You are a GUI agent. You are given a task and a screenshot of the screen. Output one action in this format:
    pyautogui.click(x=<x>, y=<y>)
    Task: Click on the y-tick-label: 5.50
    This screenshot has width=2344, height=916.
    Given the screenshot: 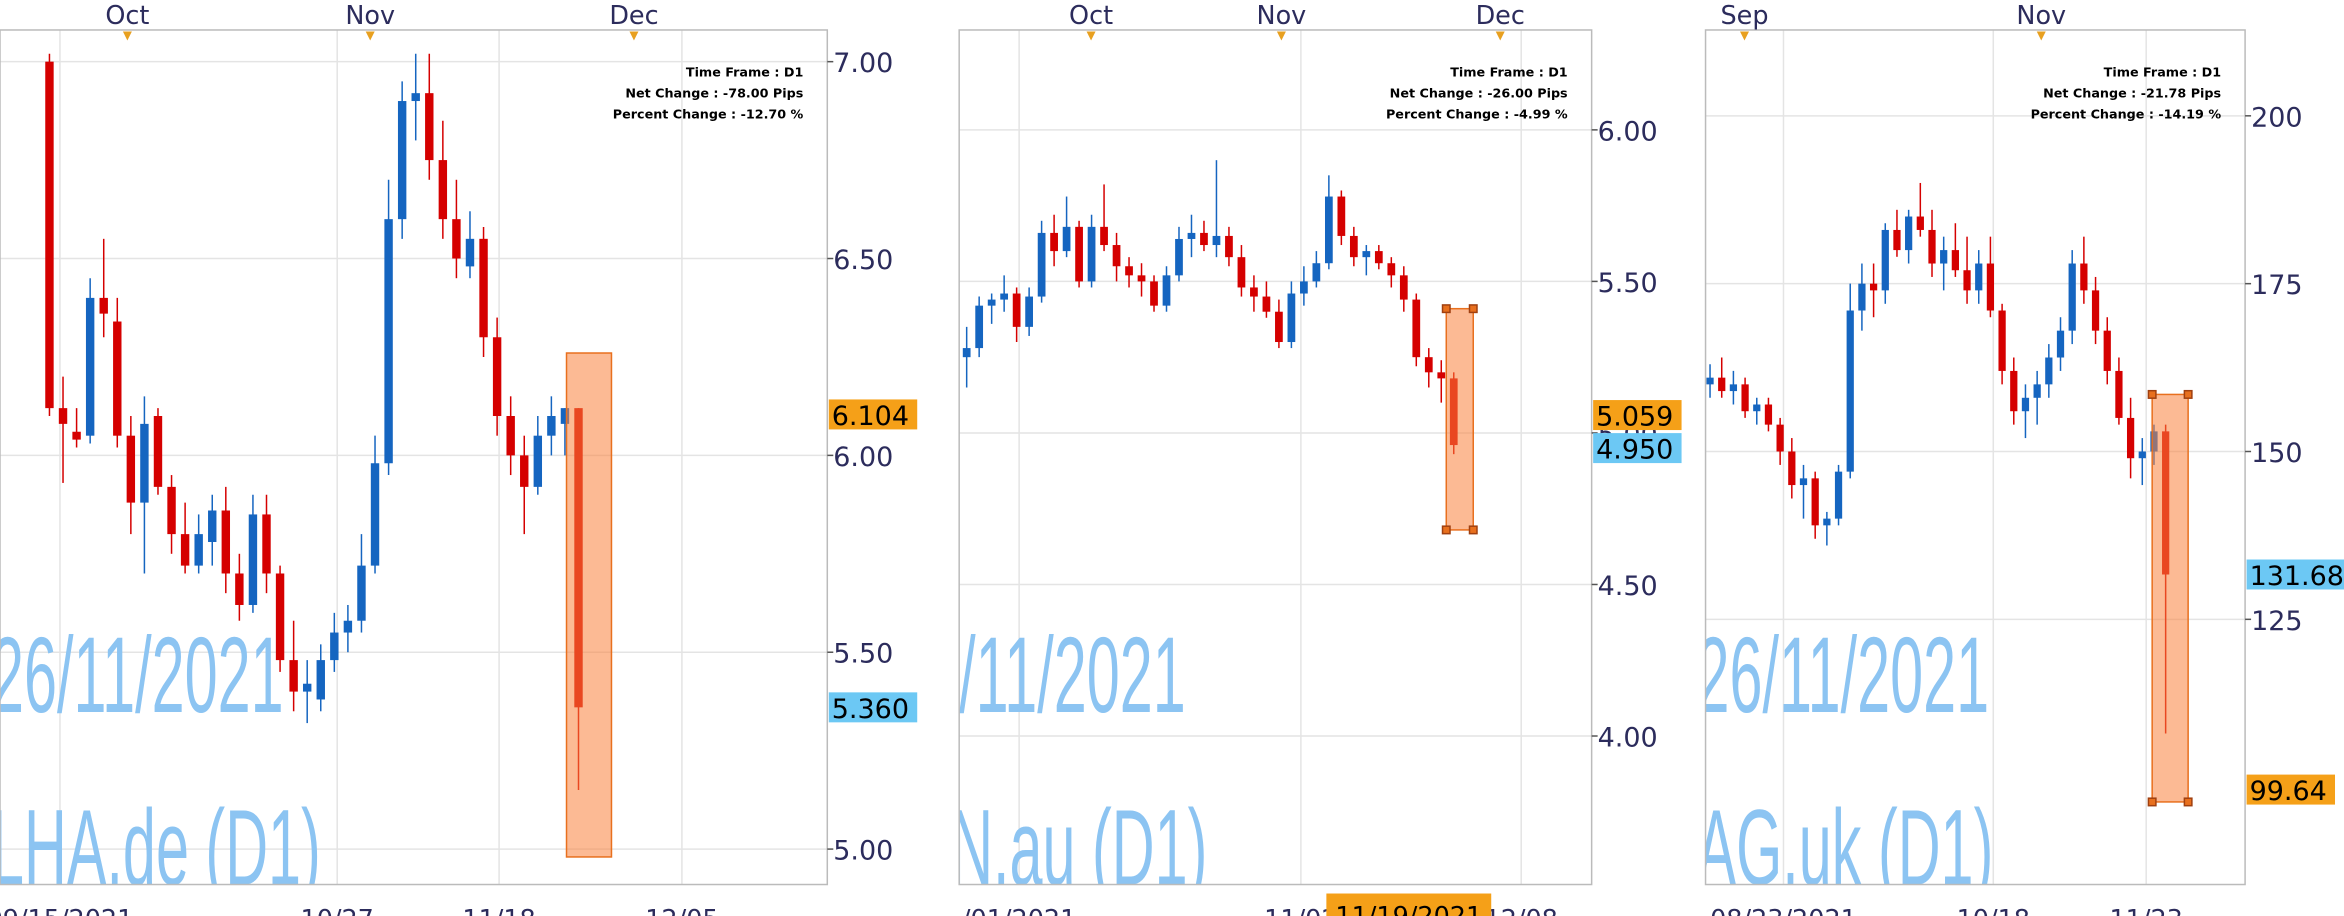 What is the action you would take?
    pyautogui.click(x=1628, y=283)
    